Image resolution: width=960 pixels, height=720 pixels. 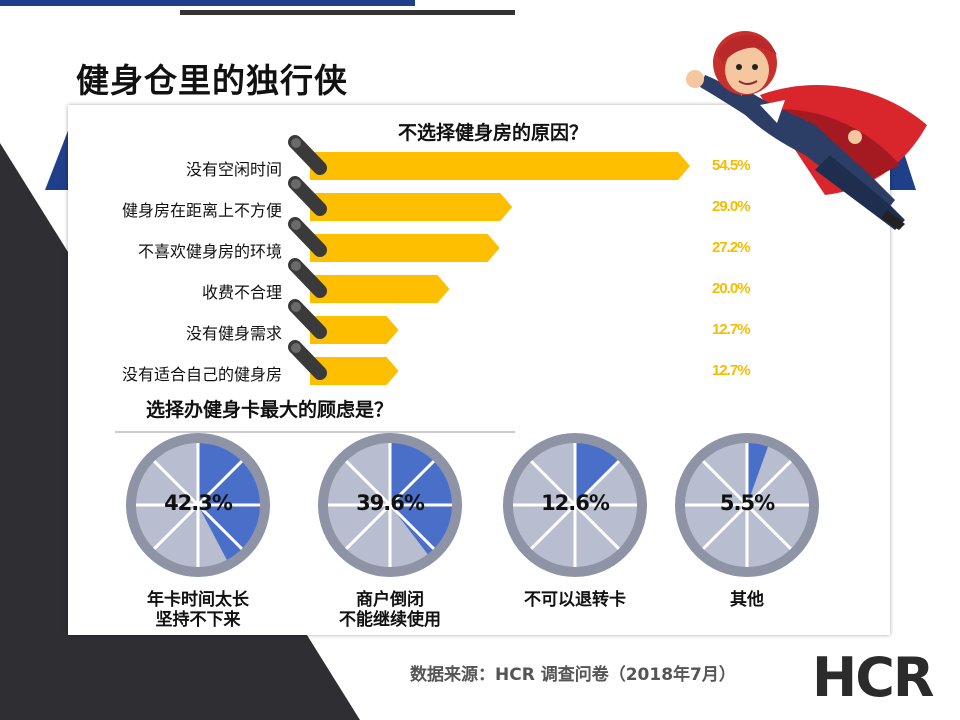 I want to click on pie-chart-title: 选择办健身卡最大的顾虑是？, so click(x=270, y=410).